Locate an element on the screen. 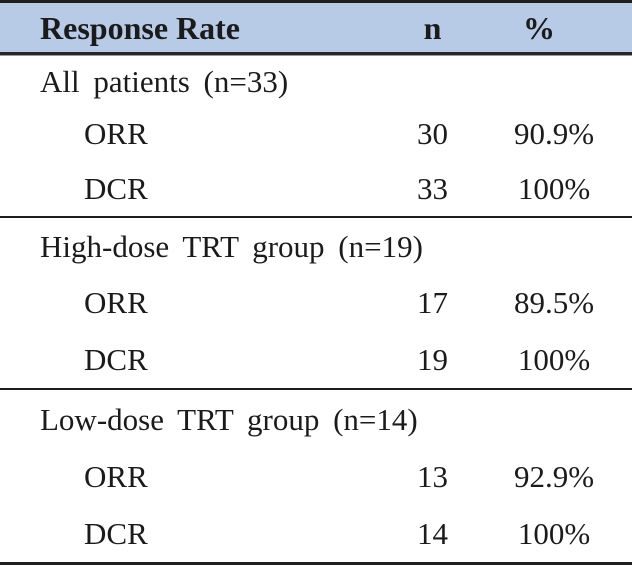 This screenshot has height=576, width=632. cell-percent: 92.9% is located at coordinates (554, 476).